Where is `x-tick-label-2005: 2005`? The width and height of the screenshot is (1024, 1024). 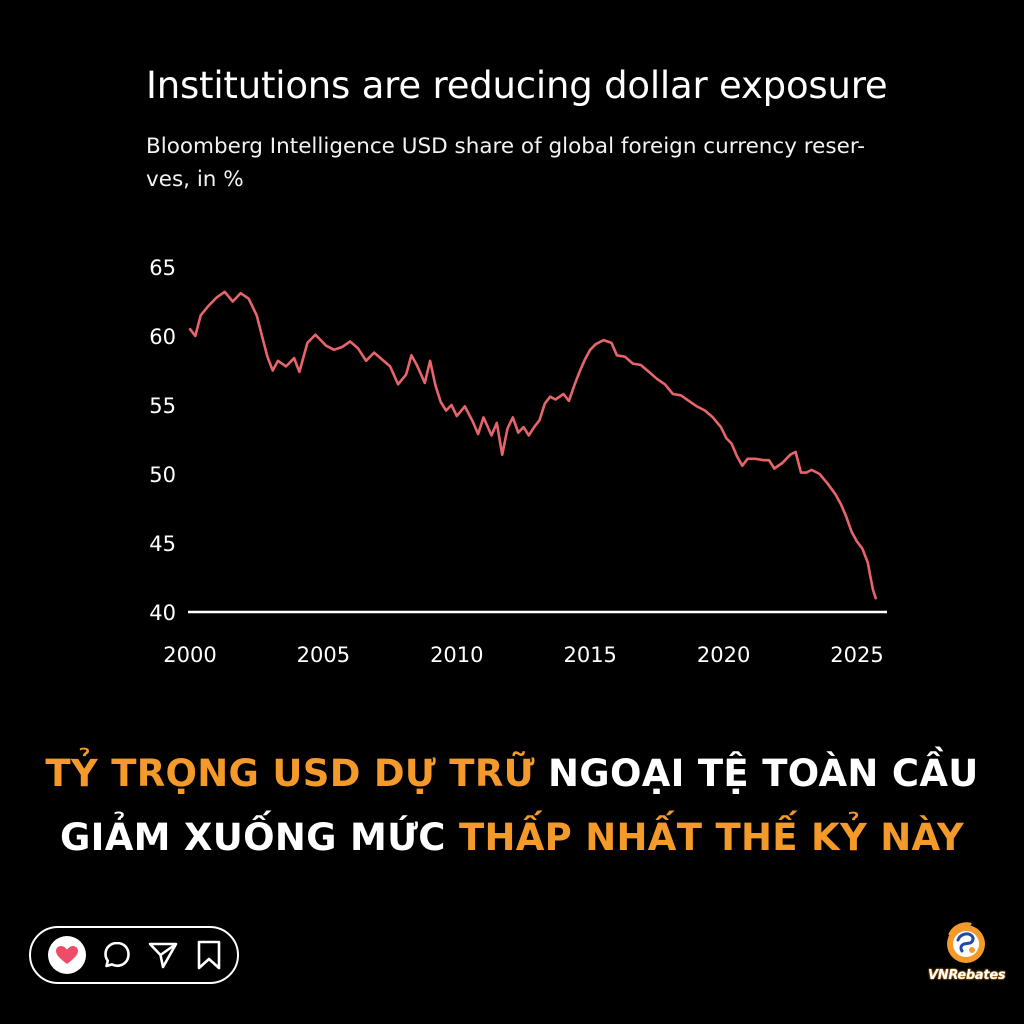
x-tick-label-2005: 2005 is located at coordinates (323, 655).